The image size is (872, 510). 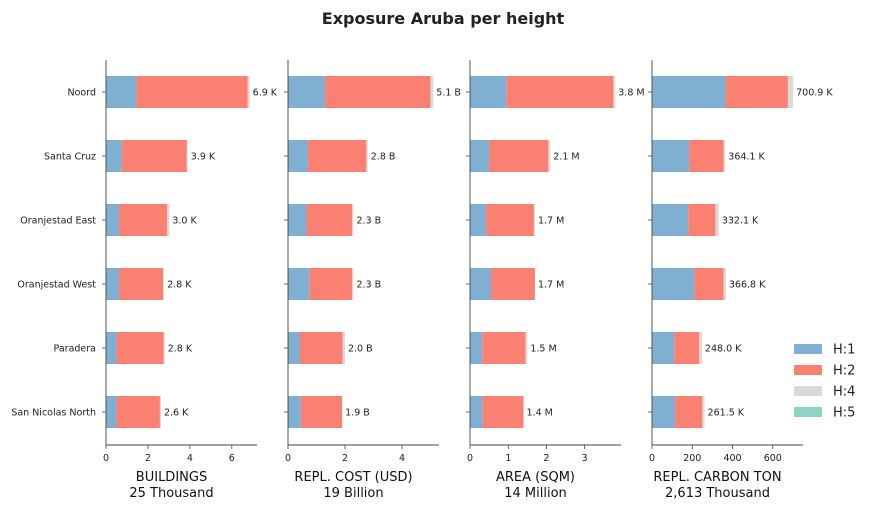 I want to click on x-axis-sublabel: 2,613 Thousand, so click(x=717, y=493).